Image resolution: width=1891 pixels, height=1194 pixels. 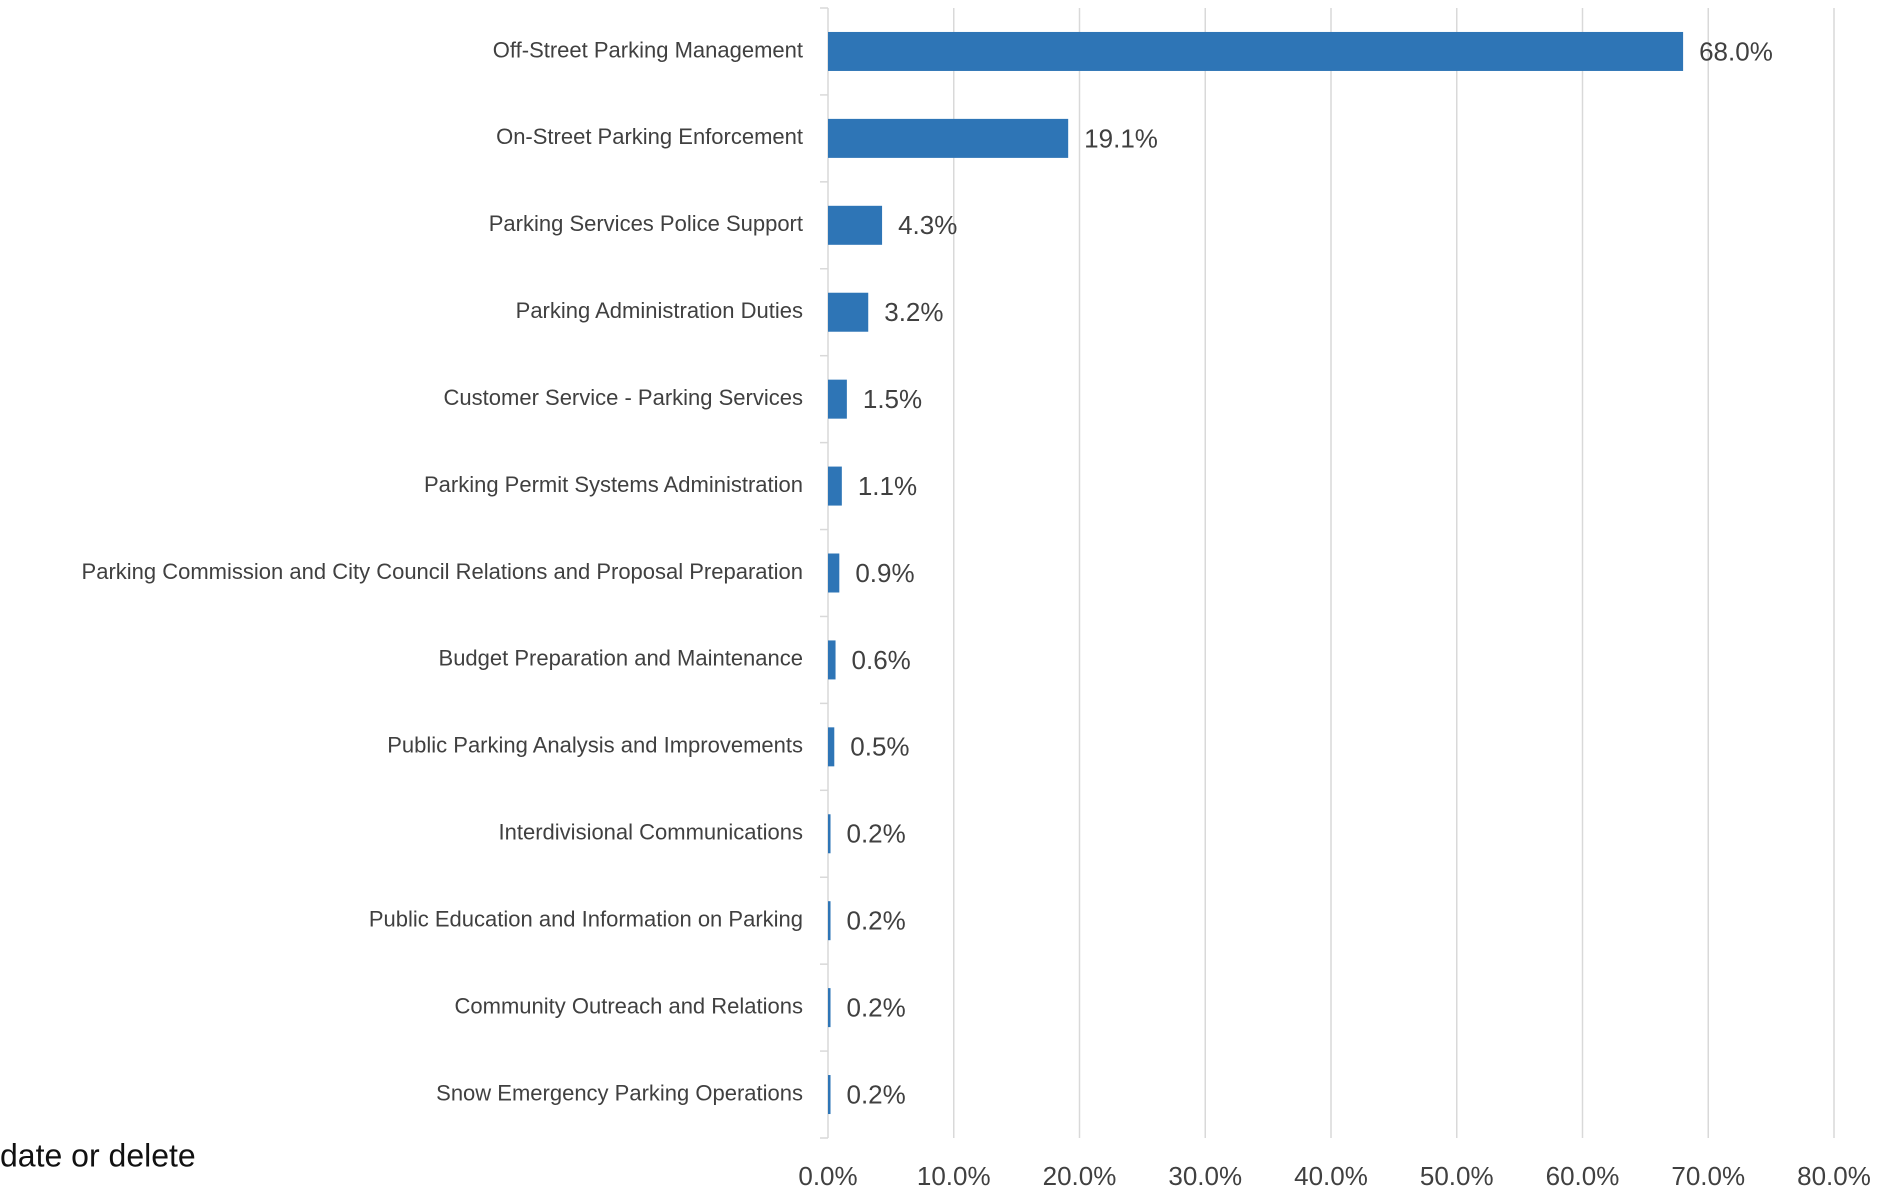 I want to click on data-label: 1.5%, so click(x=892, y=399).